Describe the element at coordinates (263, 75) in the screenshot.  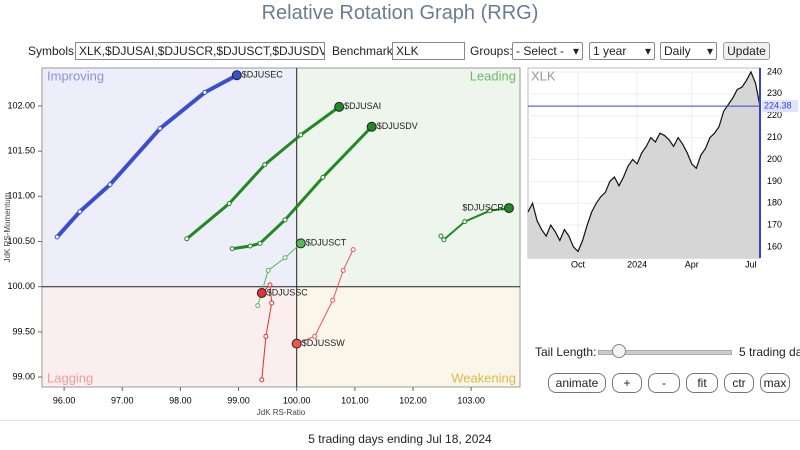
I see `series-label: $DJUSEC` at that location.